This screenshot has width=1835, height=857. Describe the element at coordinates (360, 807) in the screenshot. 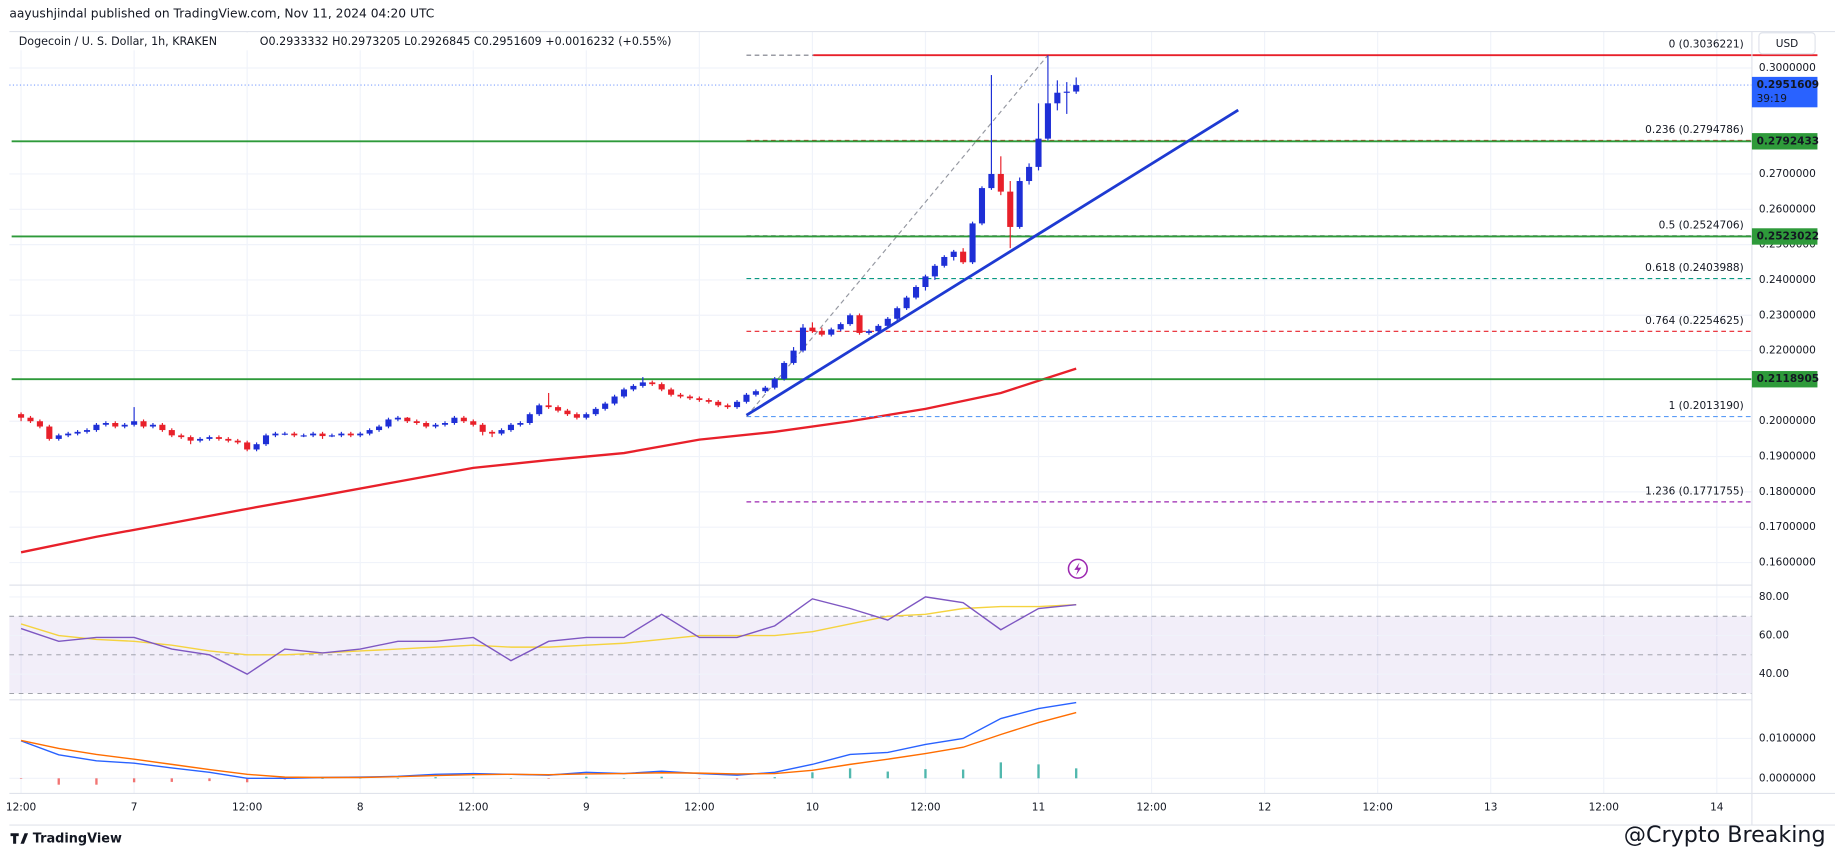

I see `x-tick-label: 8` at that location.